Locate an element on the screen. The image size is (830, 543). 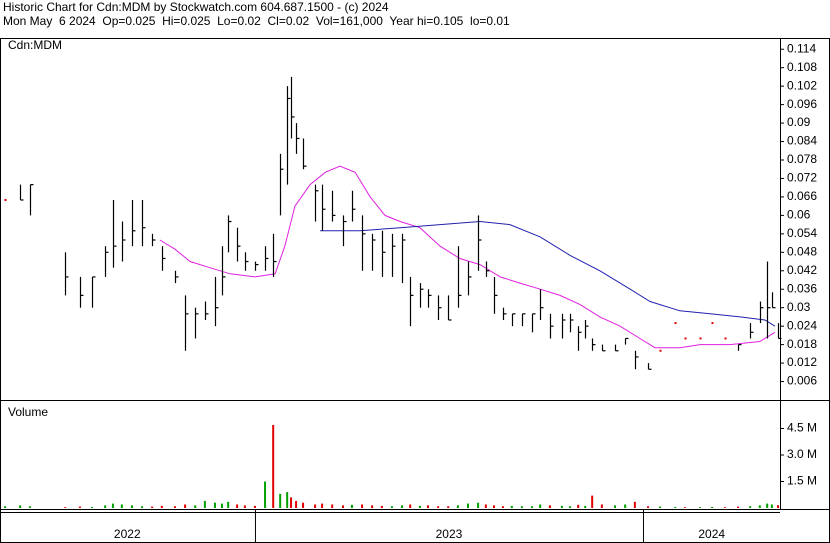
y-tick-label: 0.114 is located at coordinates (801, 48).